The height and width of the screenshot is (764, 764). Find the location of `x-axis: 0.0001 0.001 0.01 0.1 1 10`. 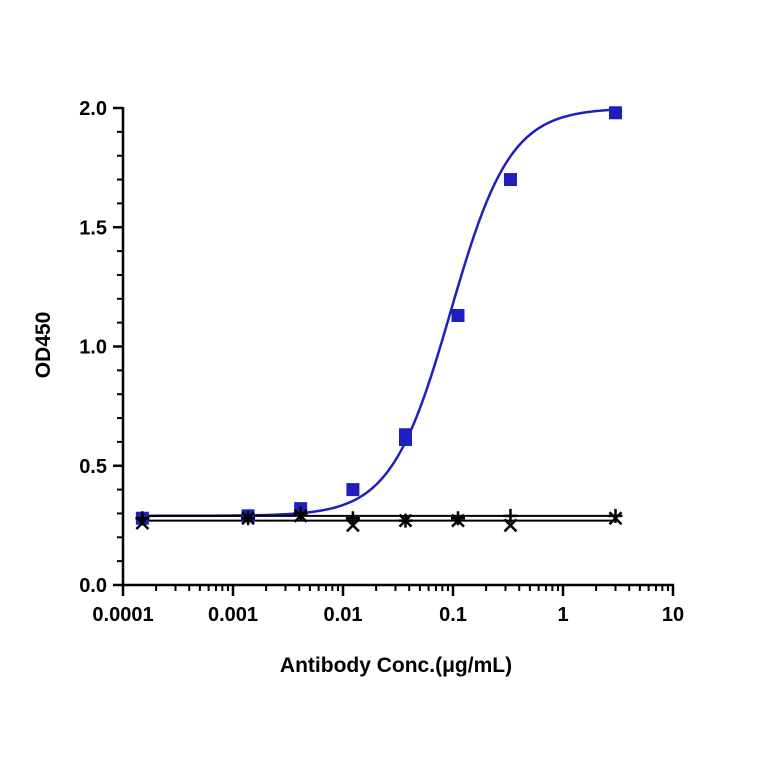

x-axis: 0.0001 0.001 0.01 0.1 1 10 is located at coordinates (388, 604).